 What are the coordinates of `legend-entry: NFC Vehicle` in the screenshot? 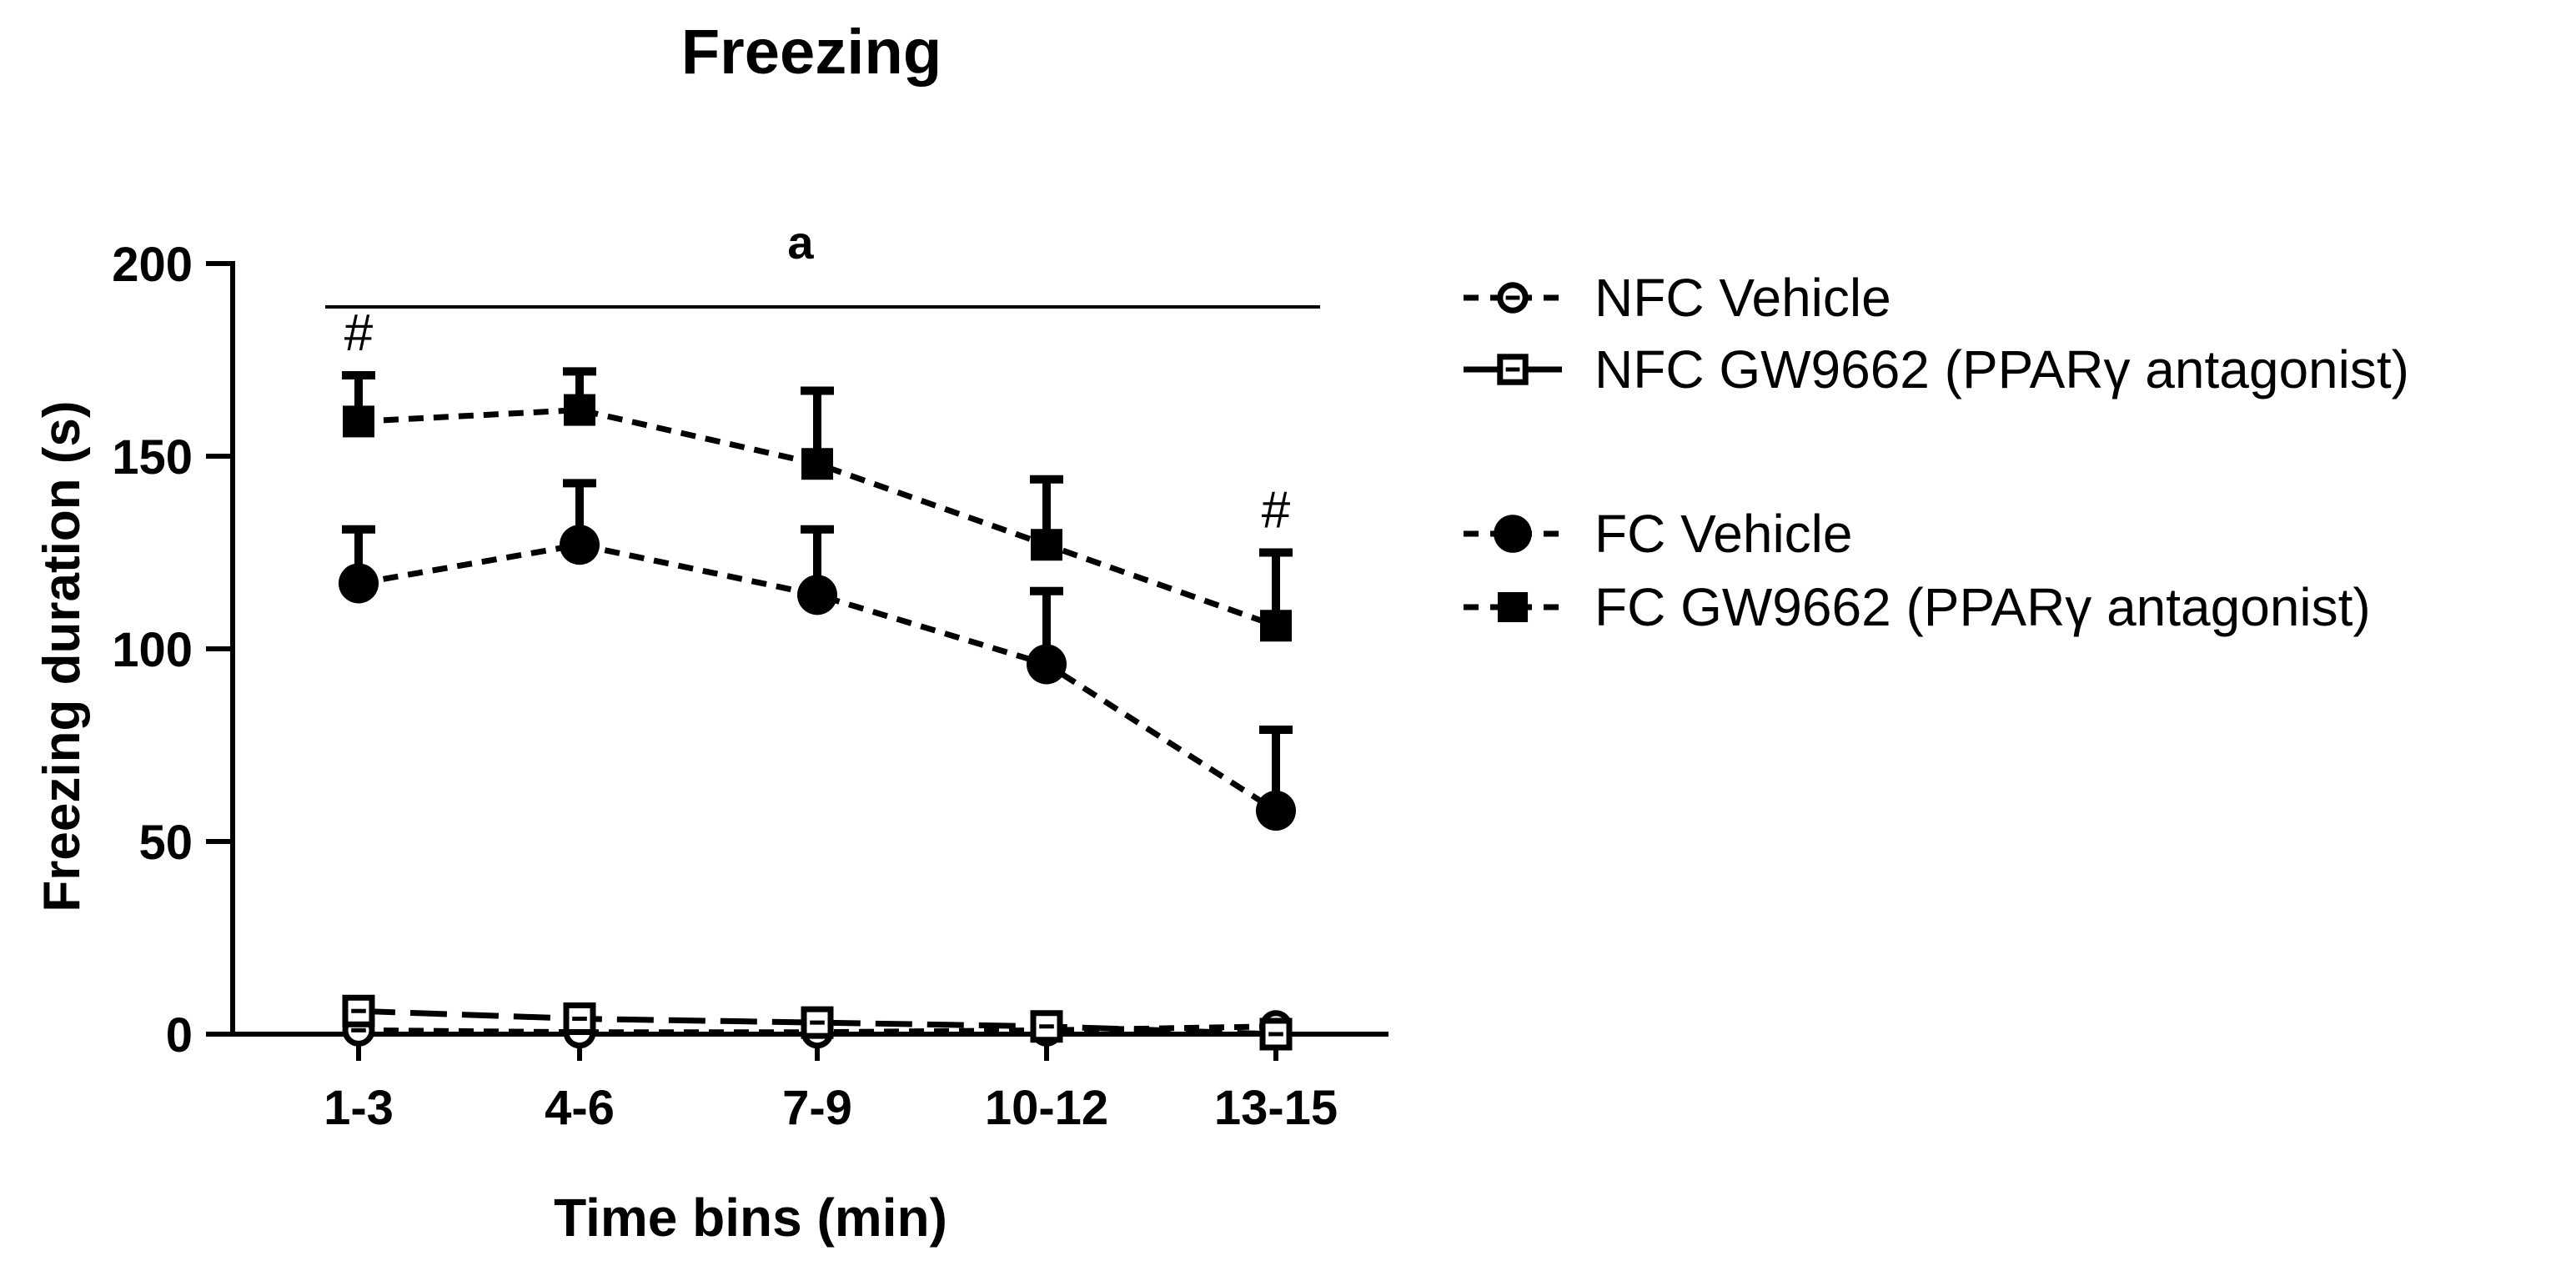 It's located at (1677, 298).